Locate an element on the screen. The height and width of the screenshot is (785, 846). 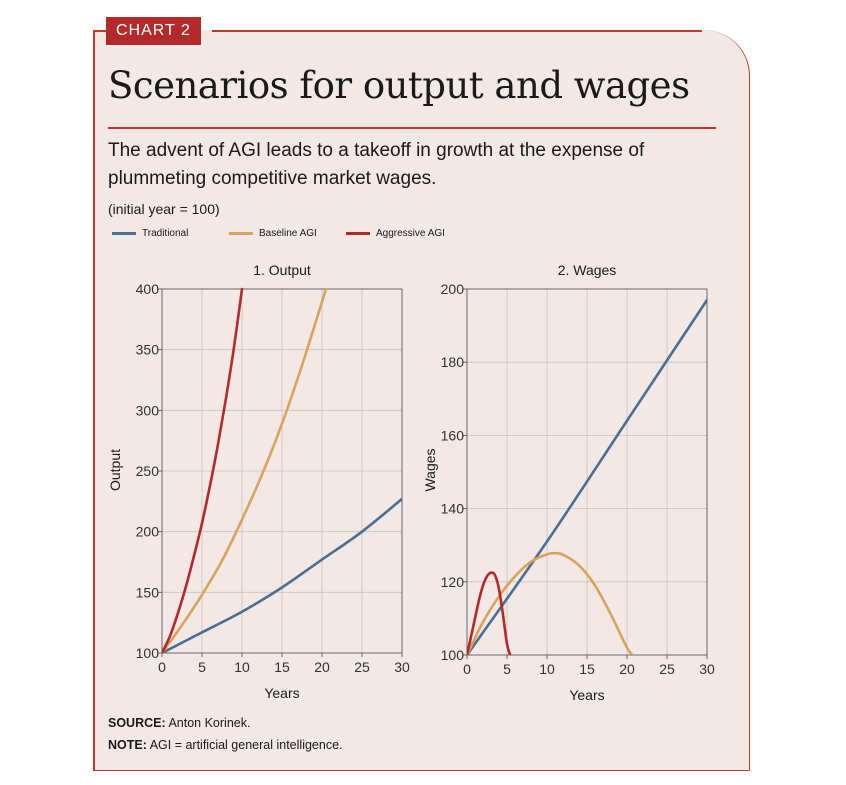
legend-item-aggressive-agi: Aggressive AGI is located at coordinates (395, 233).